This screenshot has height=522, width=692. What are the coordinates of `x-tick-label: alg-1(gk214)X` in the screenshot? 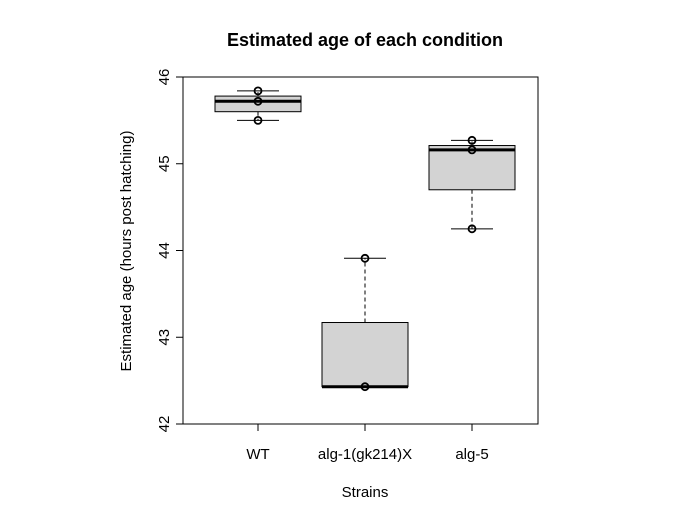 It's located at (365, 454).